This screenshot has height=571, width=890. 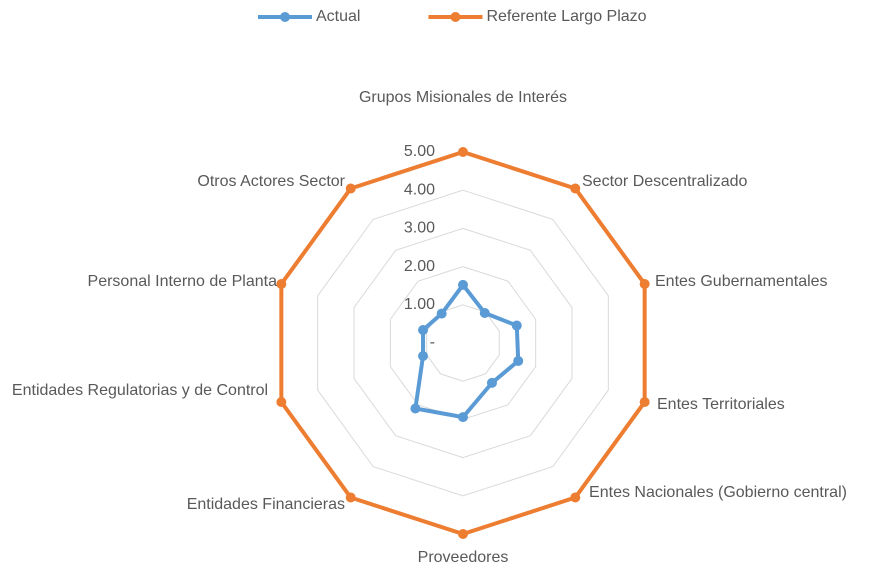 What do you see at coordinates (271, 181) in the screenshot?
I see `category-label: Otros Actores Sector` at bounding box center [271, 181].